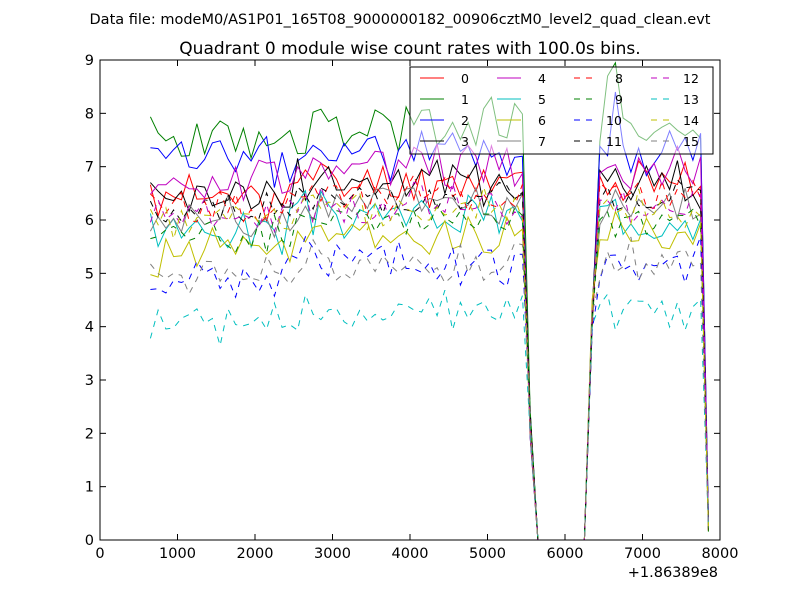 This screenshot has width=800, height=604. Describe the element at coordinates (720, 554) in the screenshot. I see `x-tick-label: 8000` at that location.